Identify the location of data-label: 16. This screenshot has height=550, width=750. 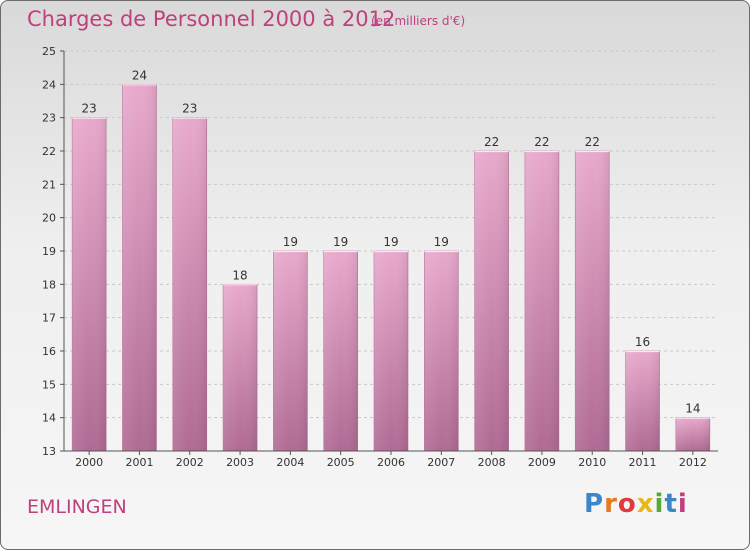
(642, 342).